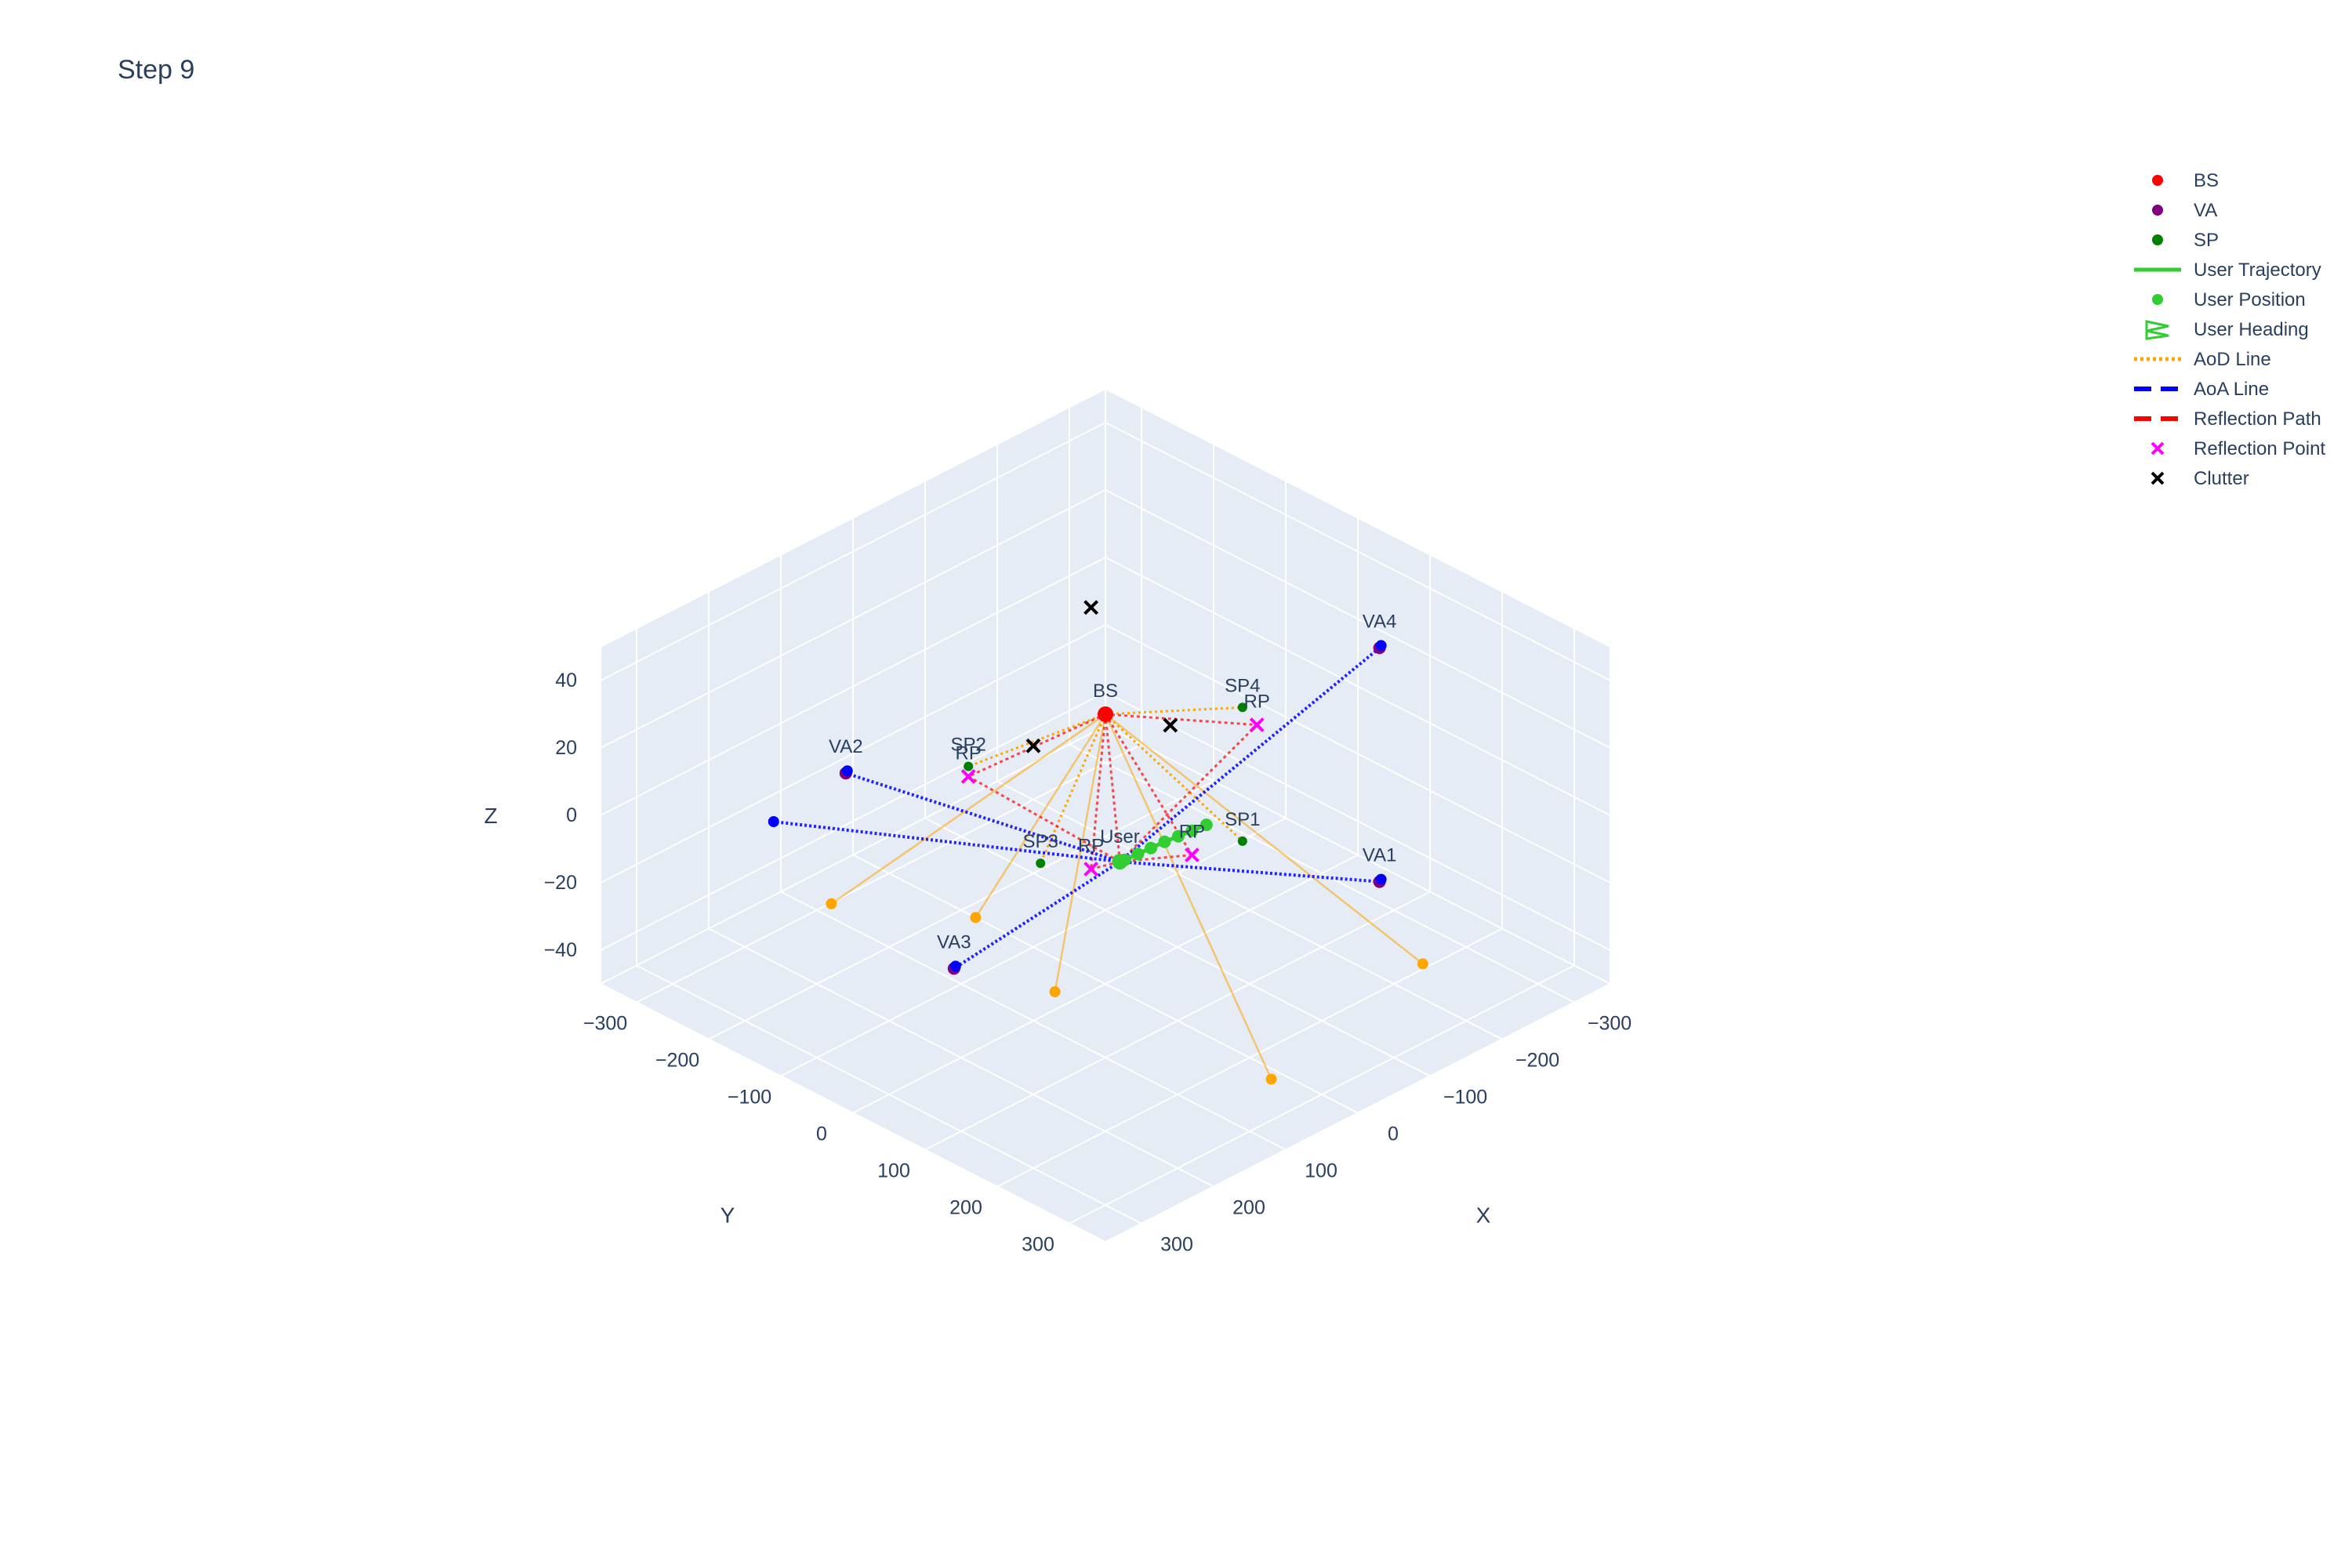 The width and height of the screenshot is (2352, 1568). I want to click on legend-label: User Heading, so click(2251, 329).